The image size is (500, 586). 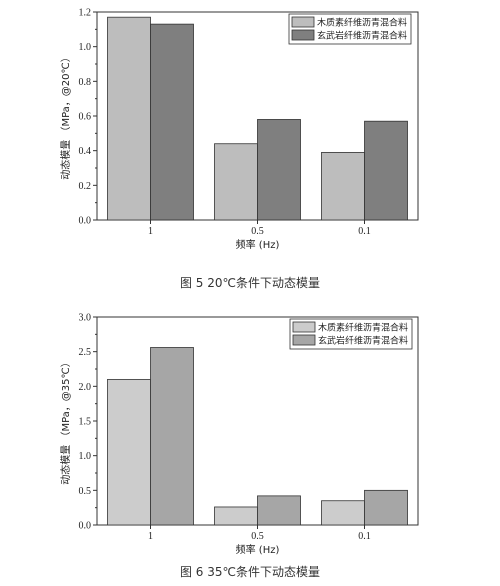 I want to click on y-tick-label: 0.2, so click(x=85, y=186).